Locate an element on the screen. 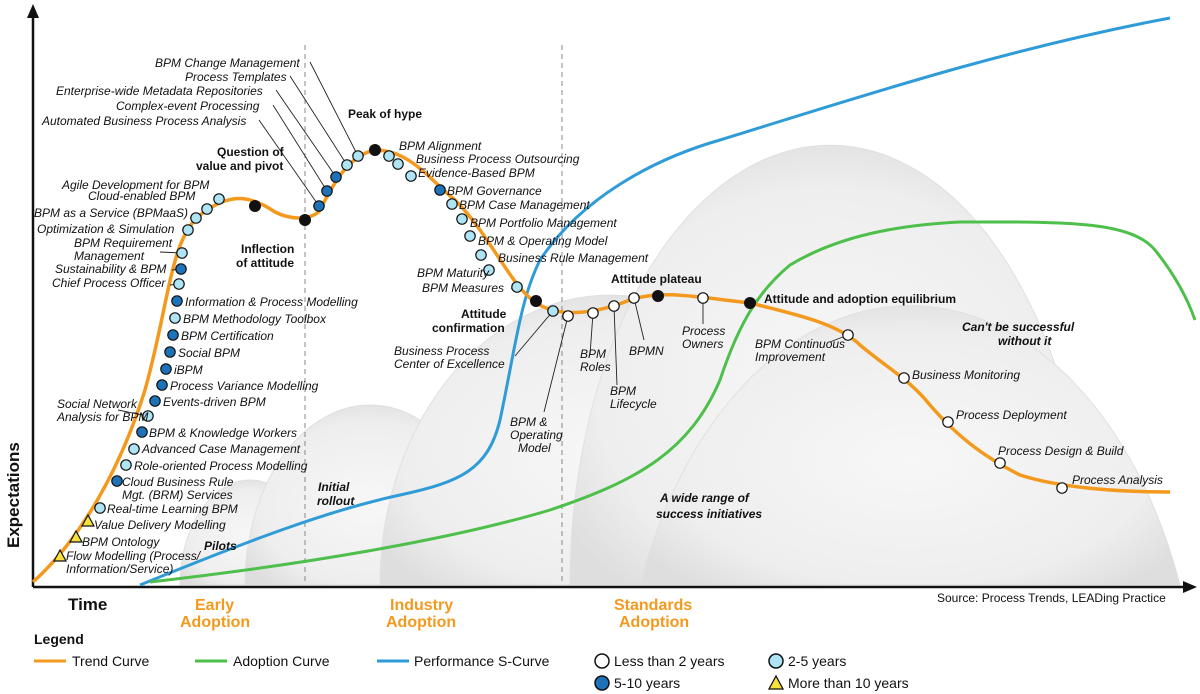 The height and width of the screenshot is (694, 1200). trend-item-label: BPM Case Management is located at coordinates (524, 205).